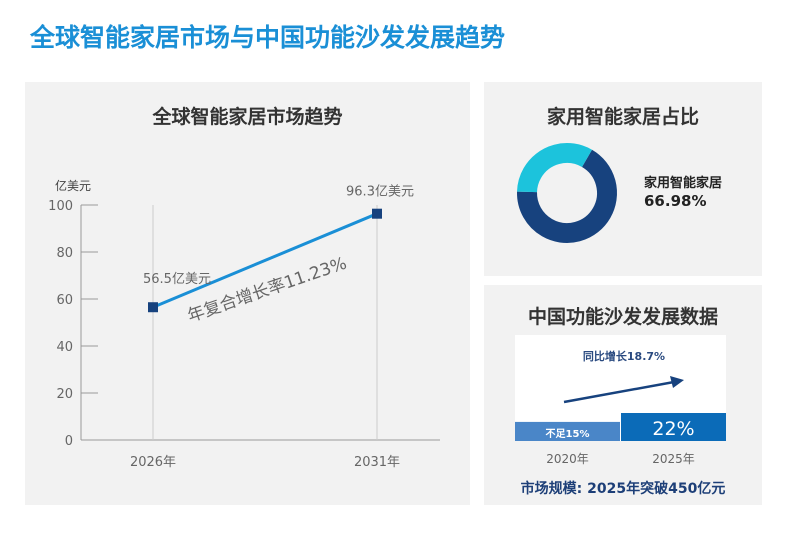  I want to click on bar-title: 中国功能沙发发展数据, so click(622, 317).